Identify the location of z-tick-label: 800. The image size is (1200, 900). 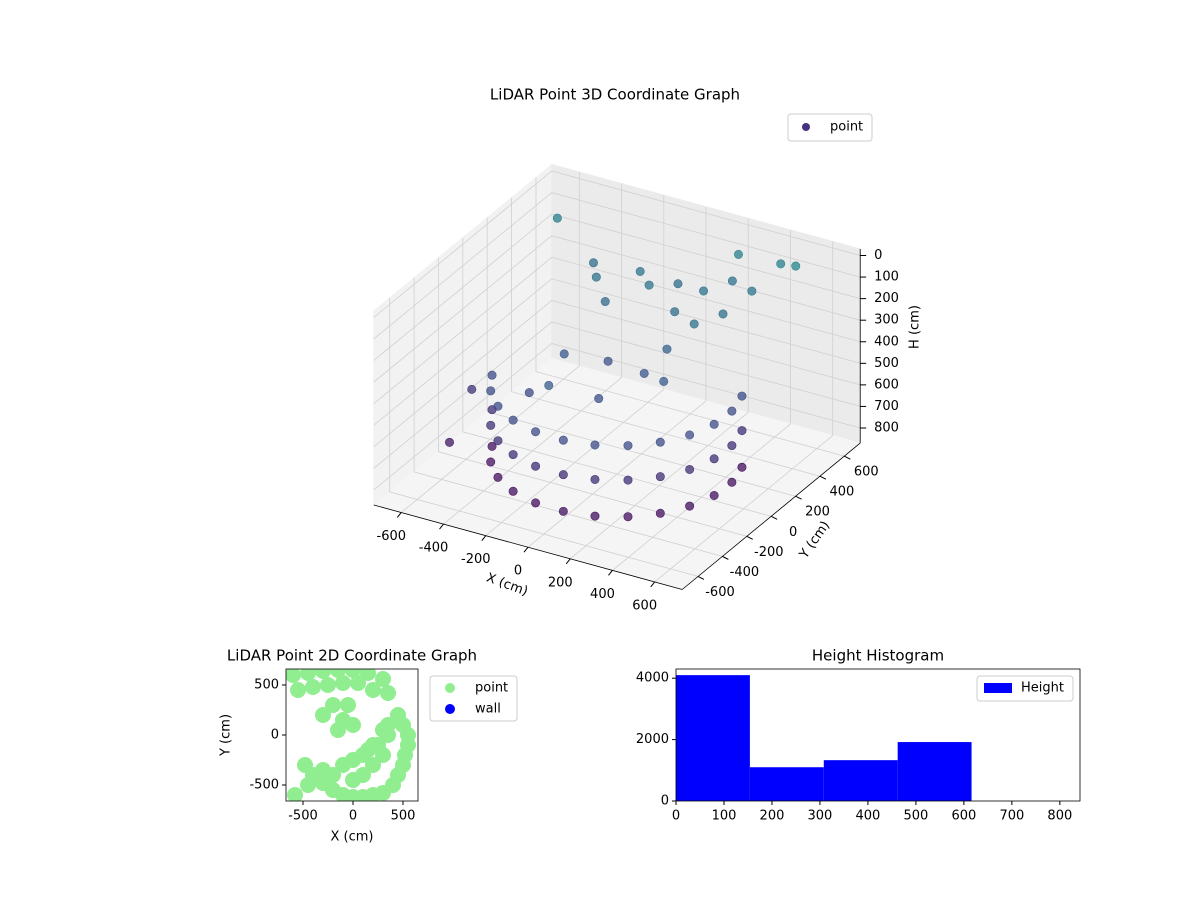
(886, 428).